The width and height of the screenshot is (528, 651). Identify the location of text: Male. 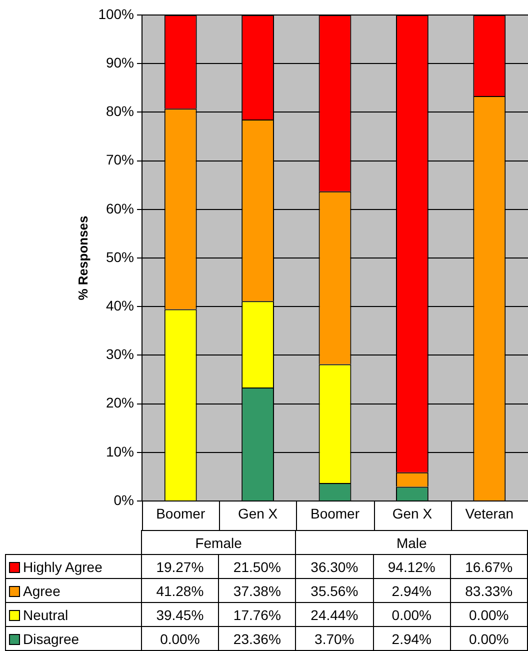
(412, 542).